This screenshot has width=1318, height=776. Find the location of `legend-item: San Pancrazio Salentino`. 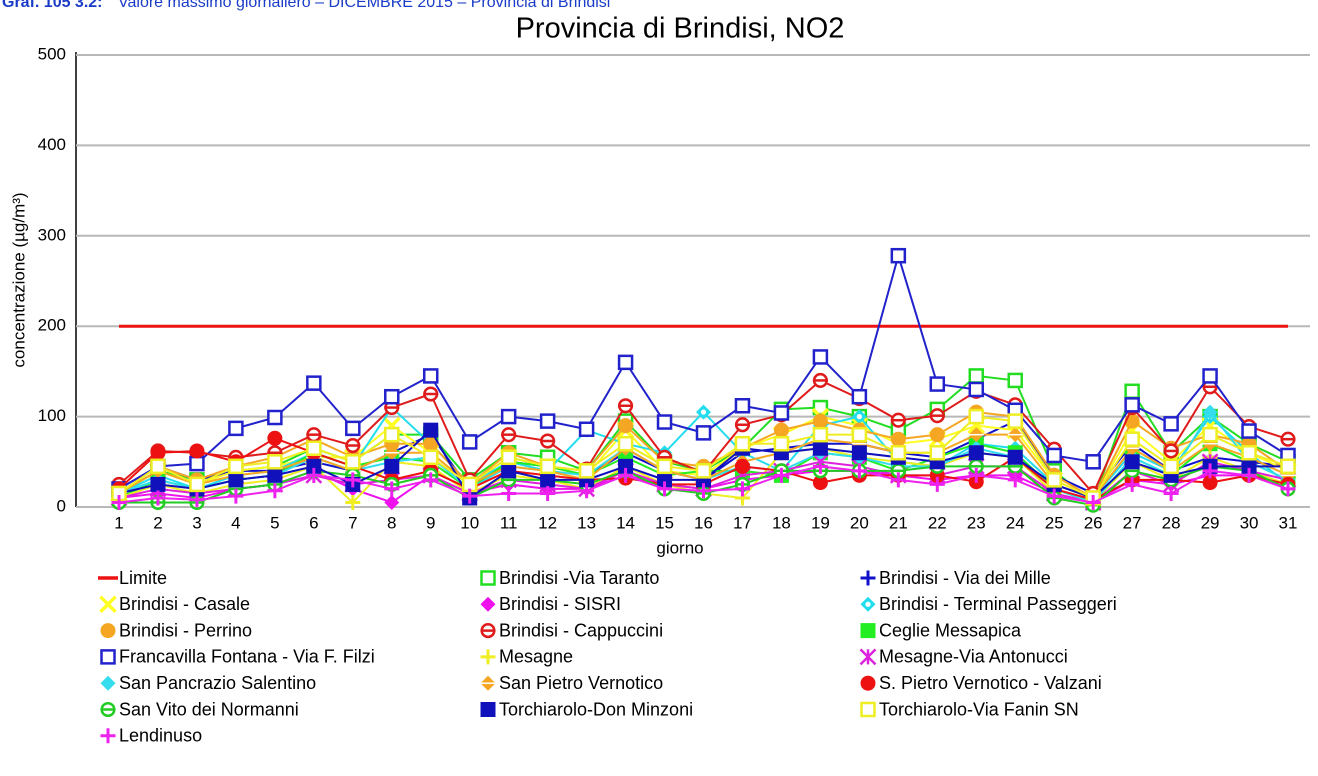

legend-item: San Pancrazio Salentino is located at coordinates (208, 683).